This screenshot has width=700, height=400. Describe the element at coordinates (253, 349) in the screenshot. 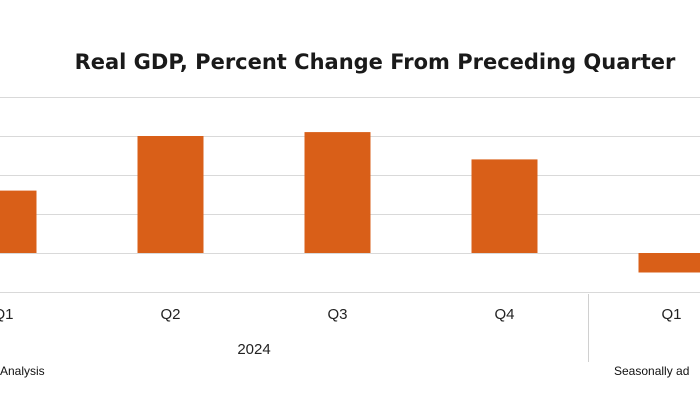

I see `year-label: 2024` at that location.